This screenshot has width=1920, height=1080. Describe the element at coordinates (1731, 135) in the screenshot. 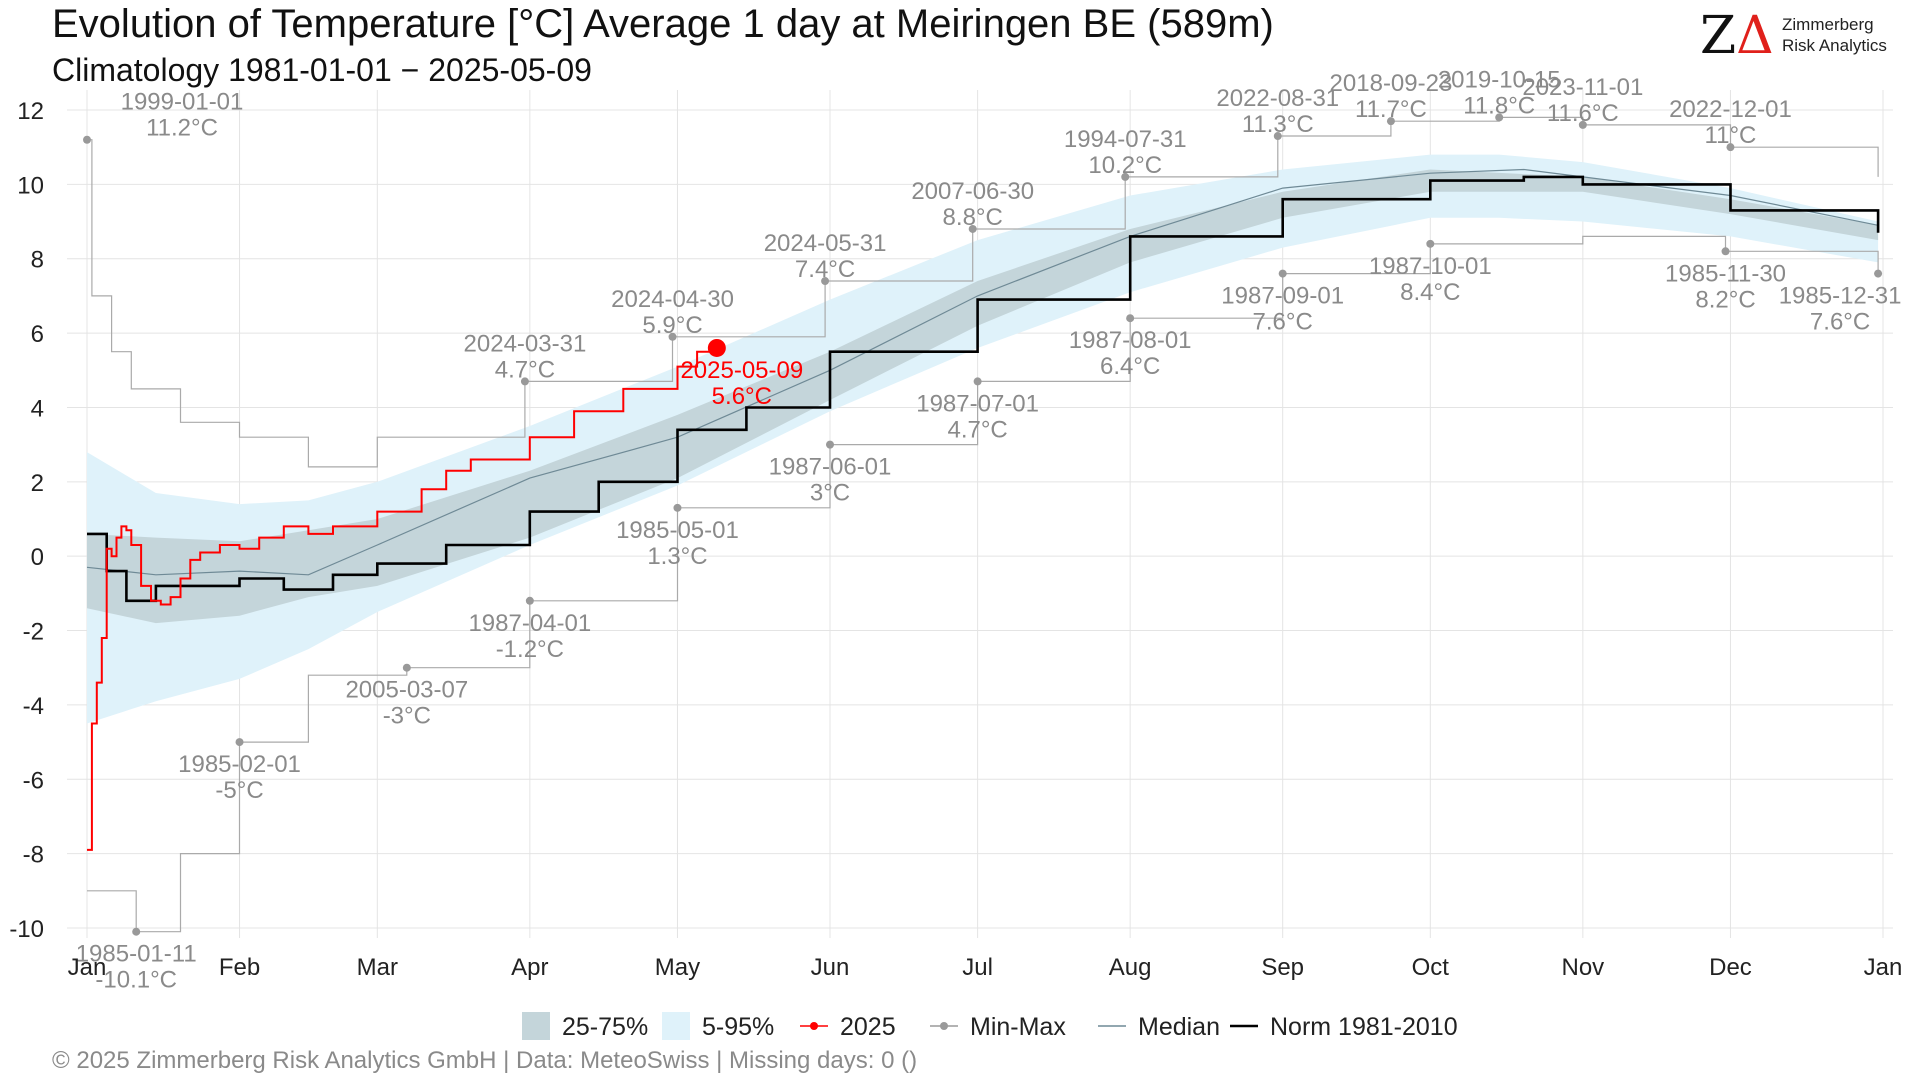

I see `annotation-value: 11°C` at that location.